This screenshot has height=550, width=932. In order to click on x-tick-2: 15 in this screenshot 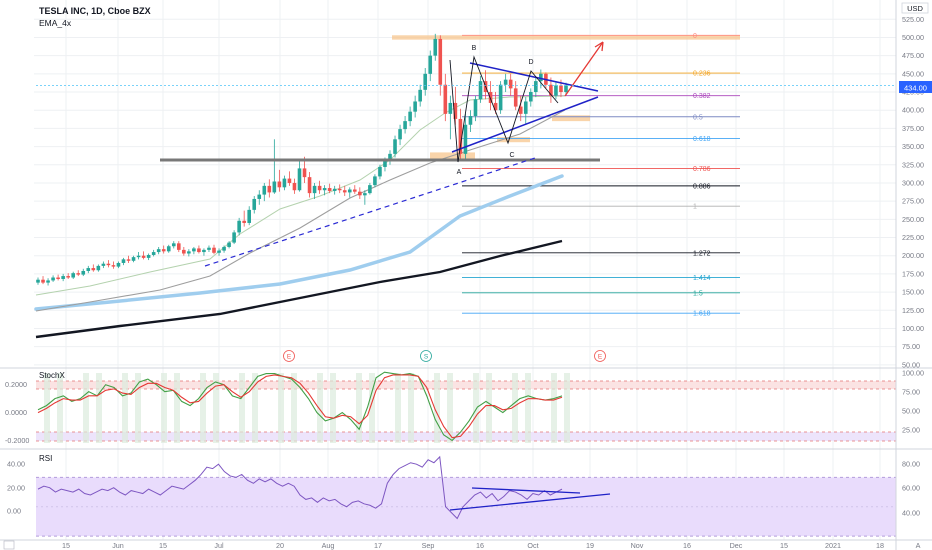, I will do `click(163, 545)`.